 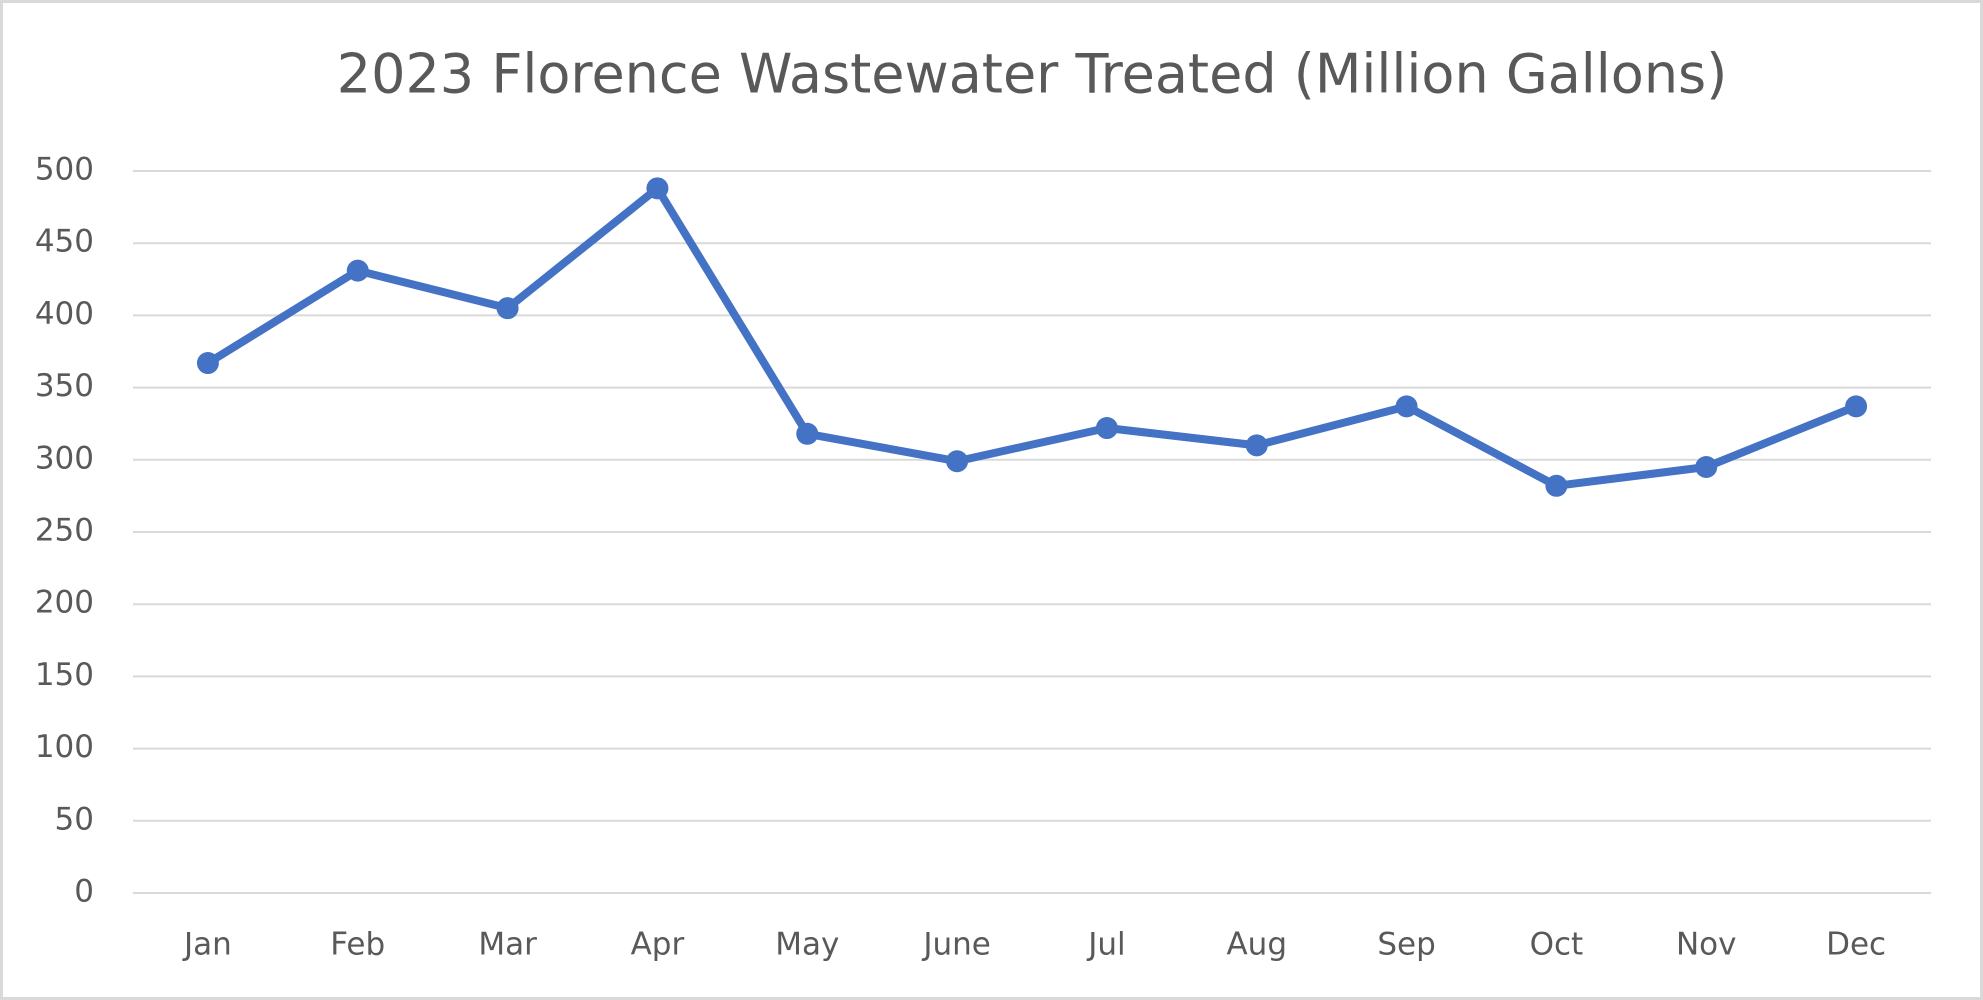 What do you see at coordinates (507, 945) in the screenshot?
I see `x-tick-label: Mar` at bounding box center [507, 945].